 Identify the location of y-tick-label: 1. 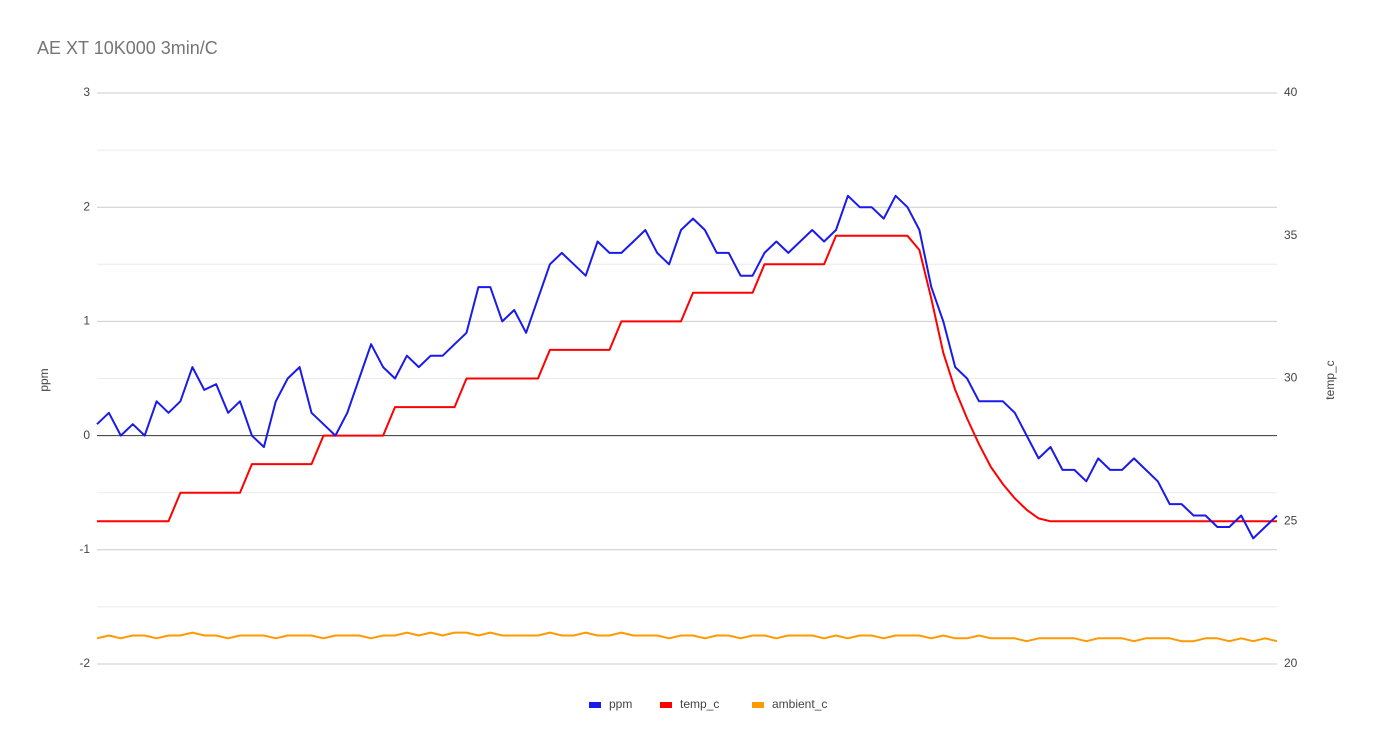
(86, 321).